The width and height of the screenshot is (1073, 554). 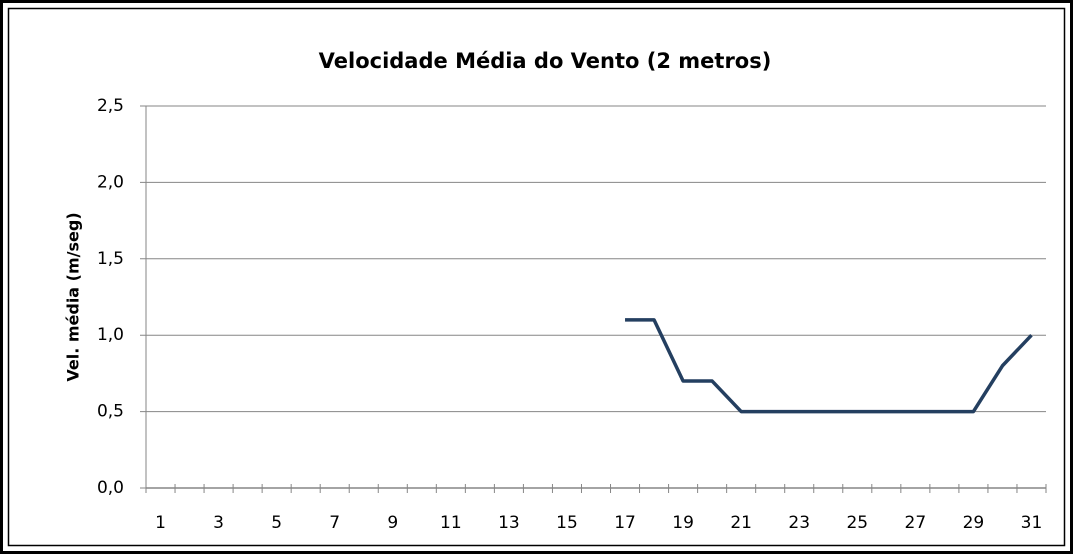 I want to click on y-tick-label: 0,5, so click(x=110, y=412).